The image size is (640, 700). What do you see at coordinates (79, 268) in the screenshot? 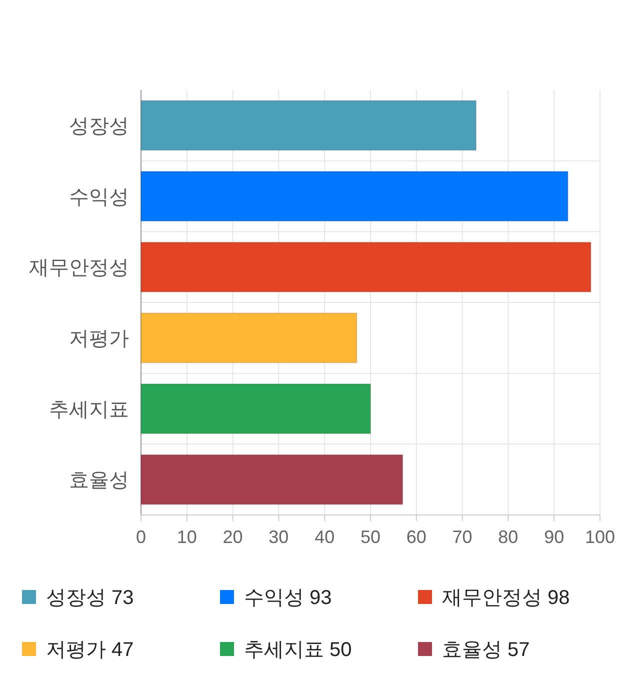
I see `y-tick-label: 재무안정성` at bounding box center [79, 268].